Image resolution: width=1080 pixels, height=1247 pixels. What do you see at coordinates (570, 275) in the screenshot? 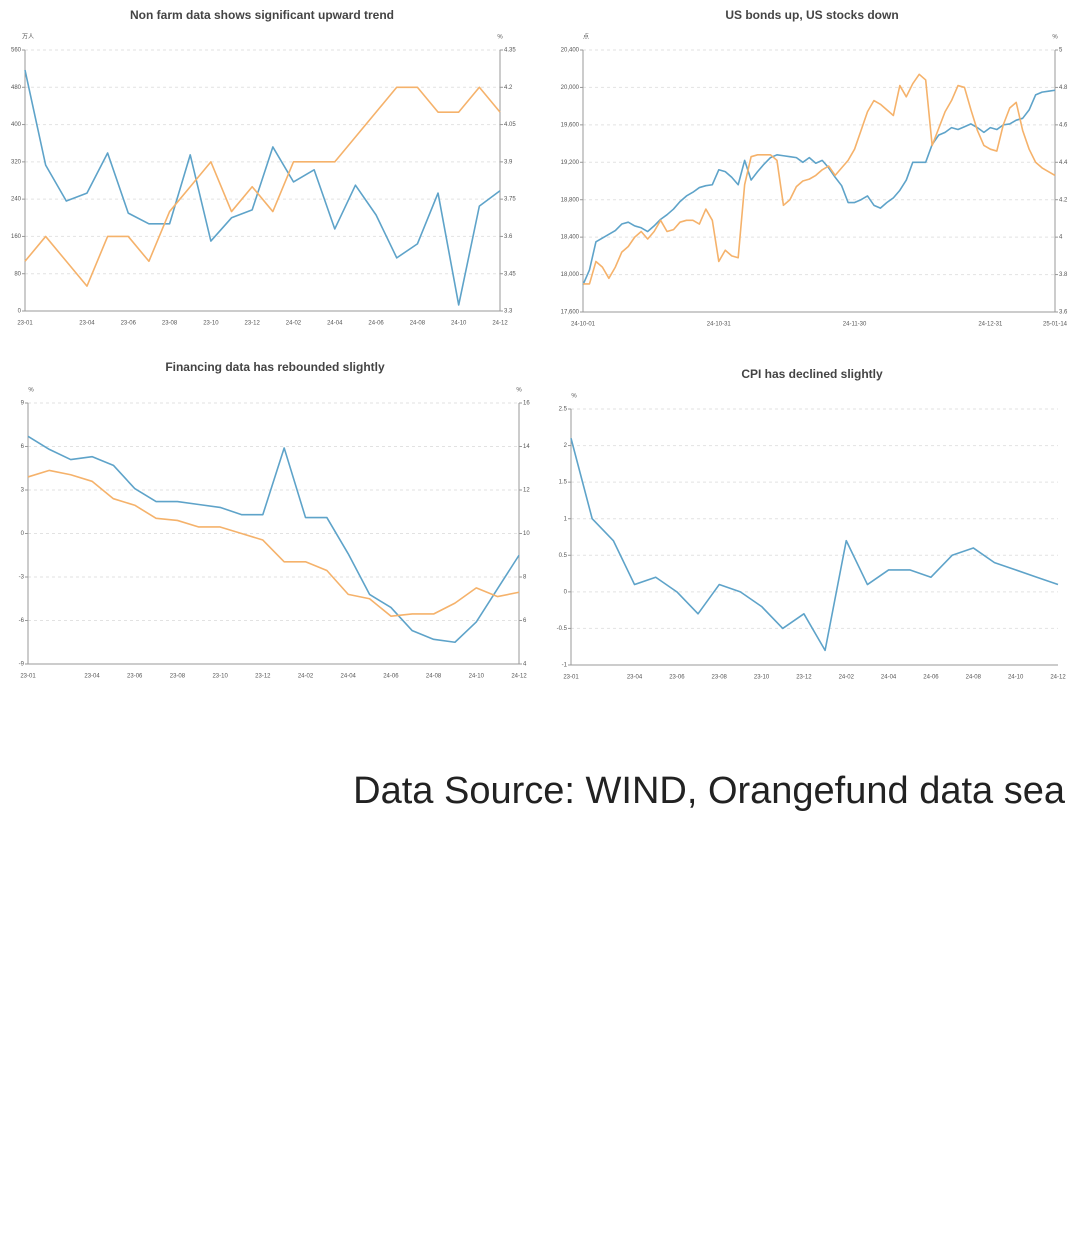
I see `y-tick-label: 18,000` at bounding box center [570, 275].